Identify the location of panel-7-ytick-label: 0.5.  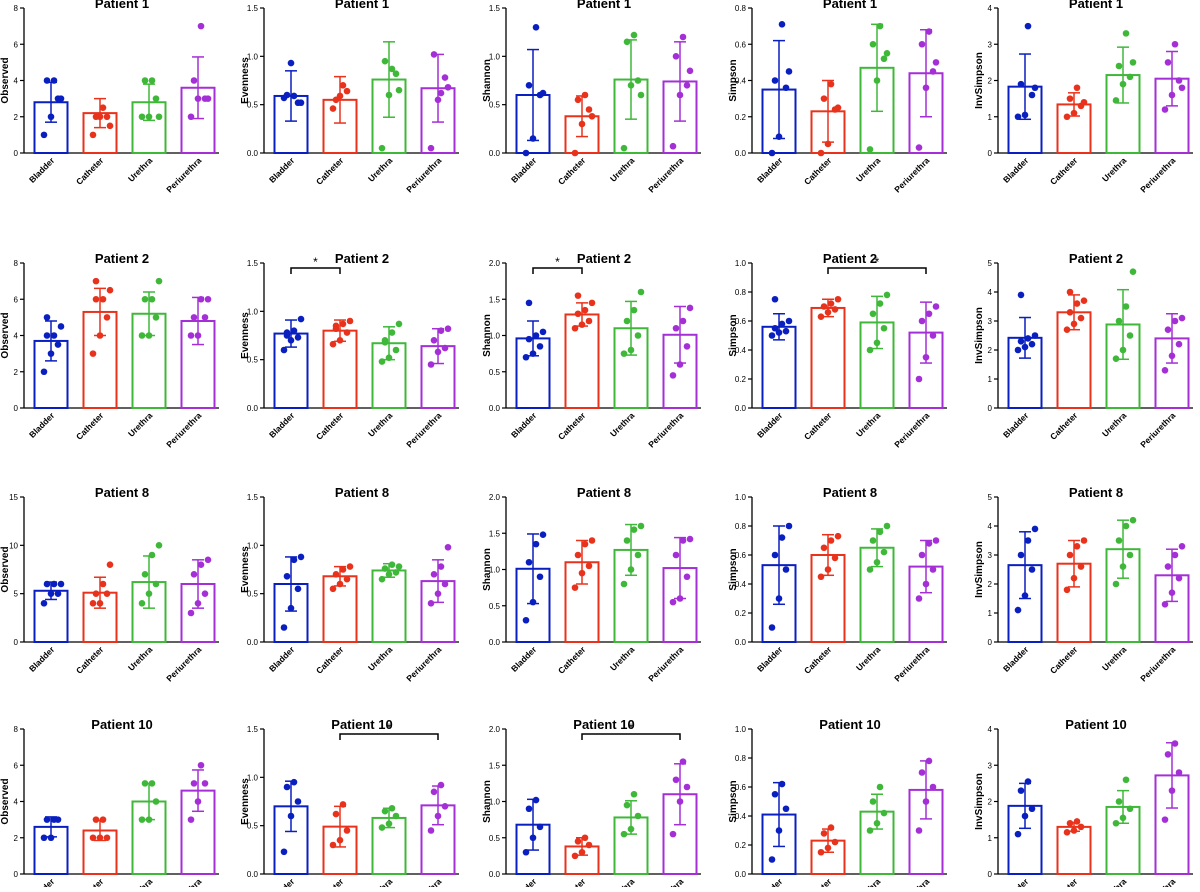
(253, 360).